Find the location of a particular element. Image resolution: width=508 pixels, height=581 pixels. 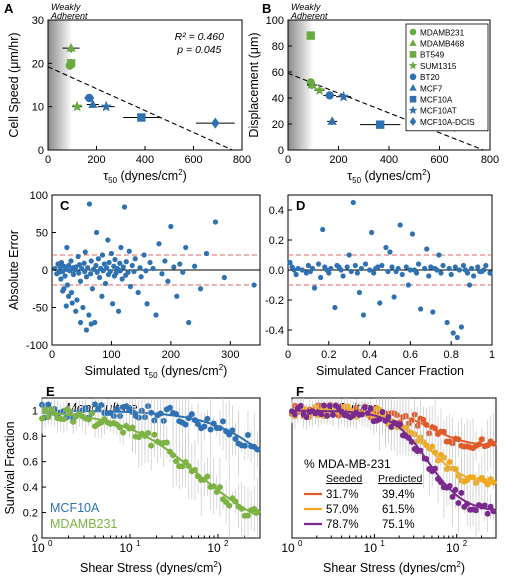

legend-marker-mcf7 is located at coordinates (413, 87).